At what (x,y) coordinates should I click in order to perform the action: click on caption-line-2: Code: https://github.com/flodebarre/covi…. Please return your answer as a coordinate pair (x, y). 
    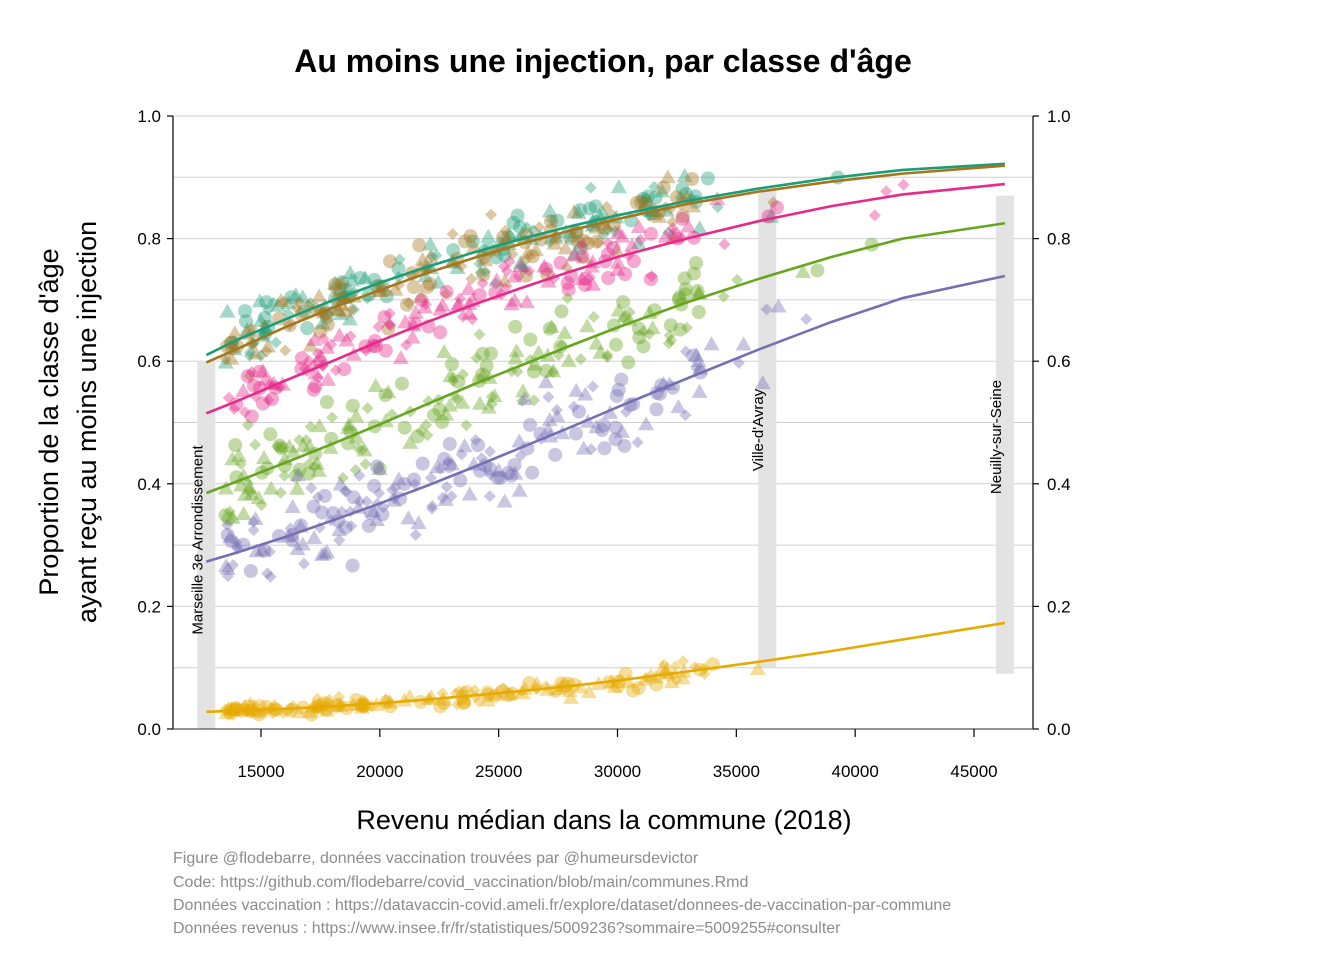
    Looking at the image, I should click on (461, 882).